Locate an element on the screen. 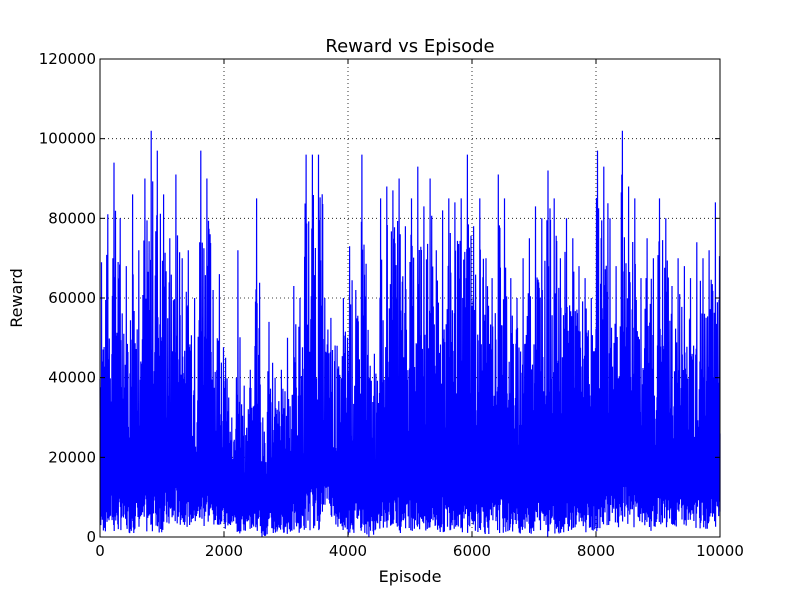  x-tick-label: 10000 is located at coordinates (720, 551).